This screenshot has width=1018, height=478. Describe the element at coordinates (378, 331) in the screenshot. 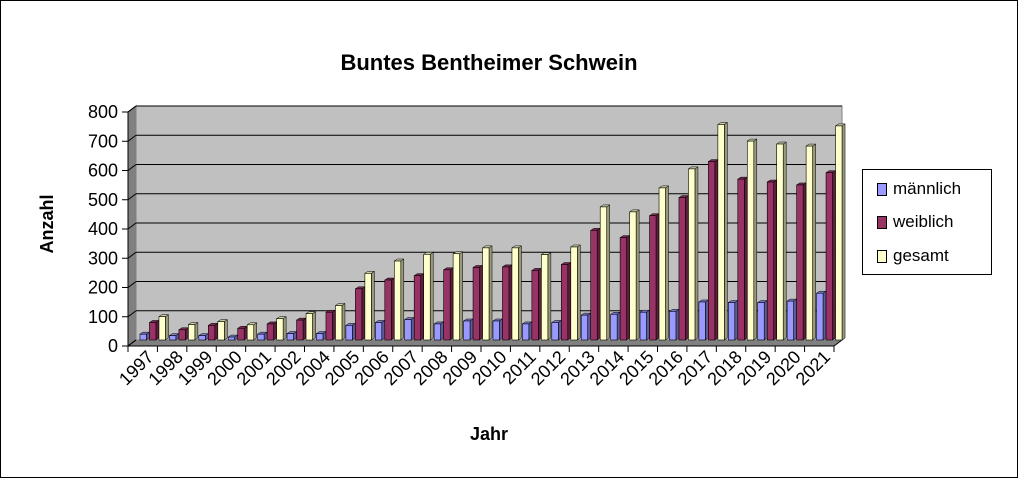

I see `bar-männlich-2006` at that location.